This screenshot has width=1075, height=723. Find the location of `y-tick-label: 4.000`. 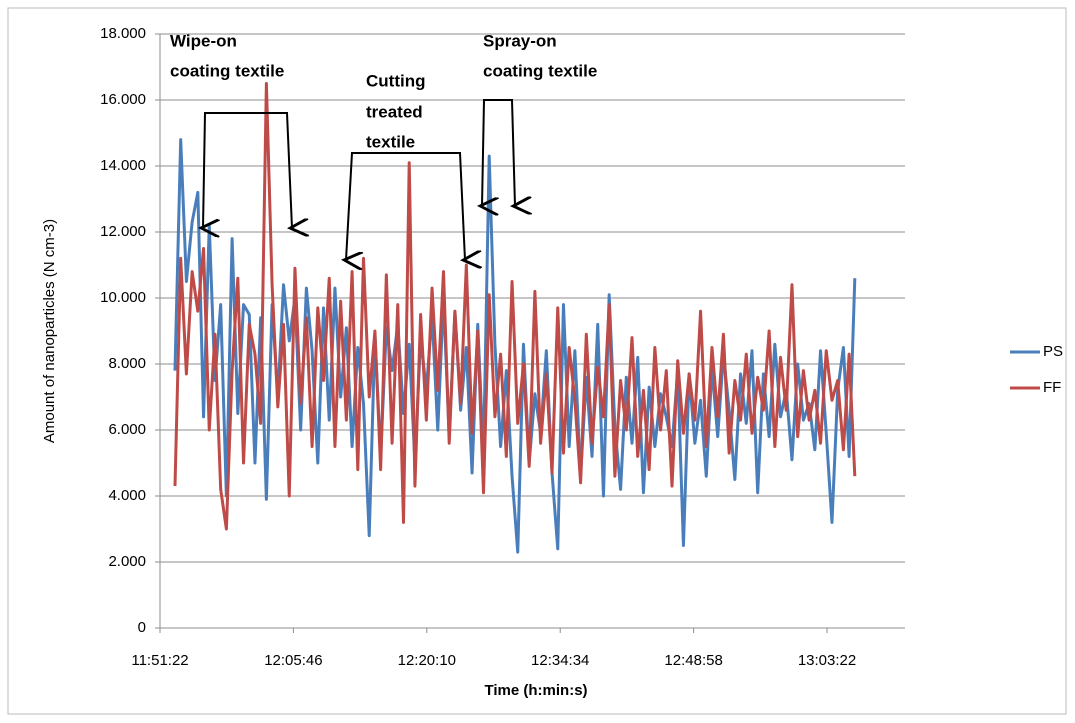

y-tick-label: 4.000 is located at coordinates (127, 495).